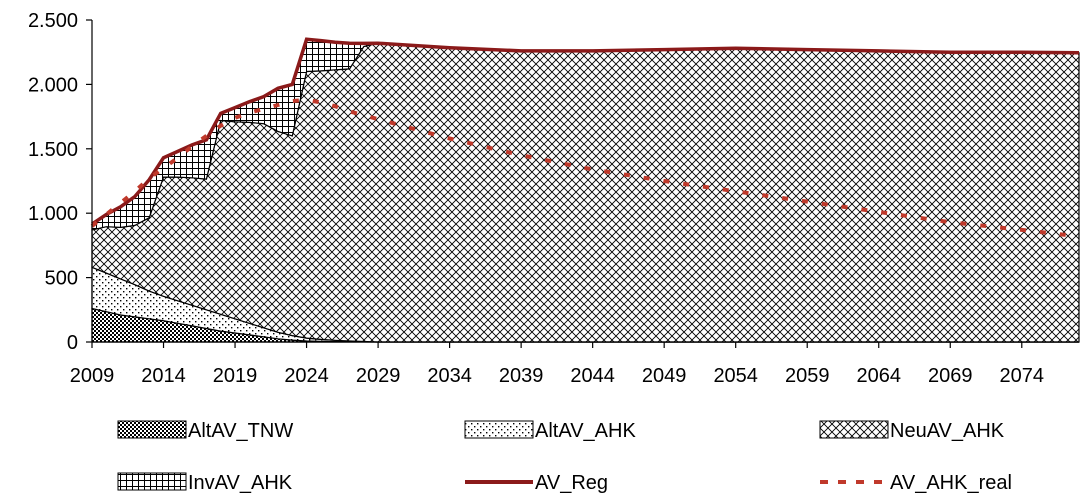  Describe the element at coordinates (53, 214) in the screenshot. I see `y-tick-label: 1.000` at that location.